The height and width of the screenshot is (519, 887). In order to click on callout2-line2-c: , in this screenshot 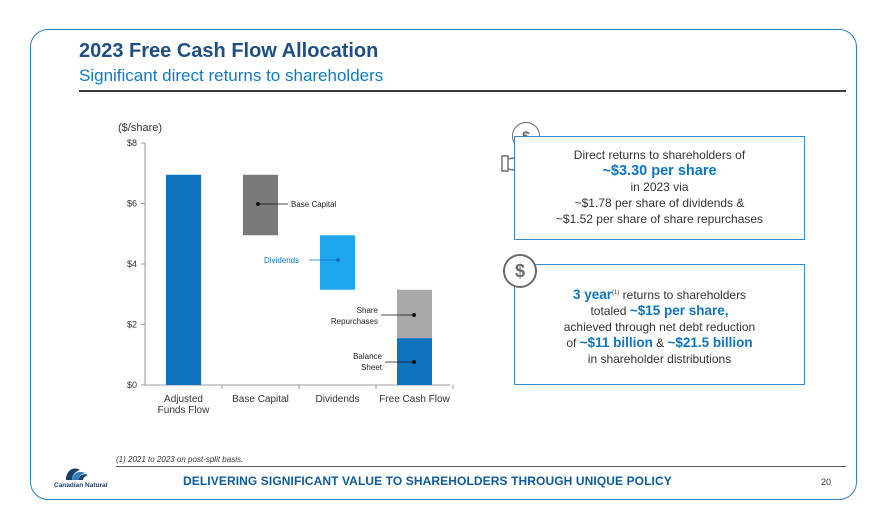, I will do `click(726, 310)`.